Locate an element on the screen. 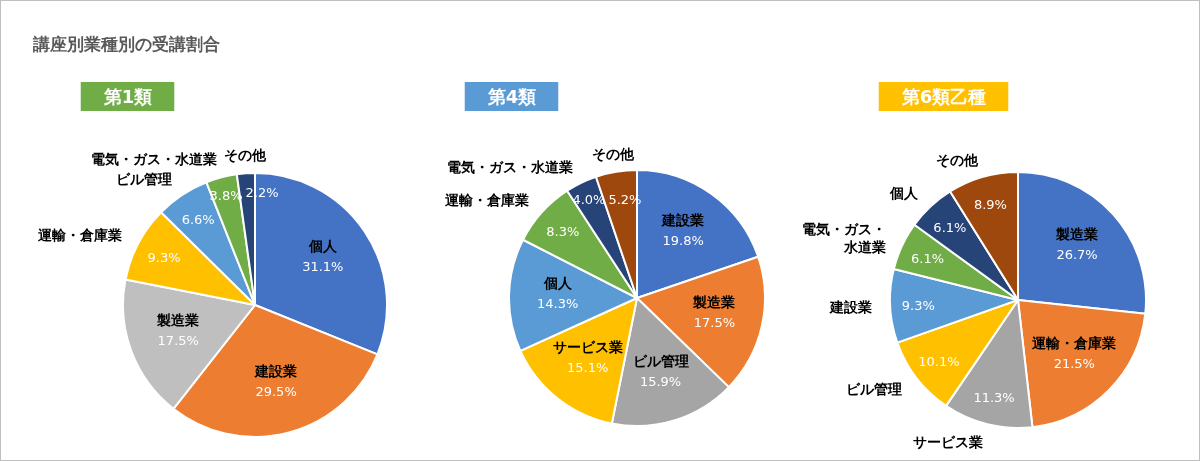 Image resolution: width=1200 pixels, height=461 pixels. data-label: 11.3% is located at coordinates (994, 397).